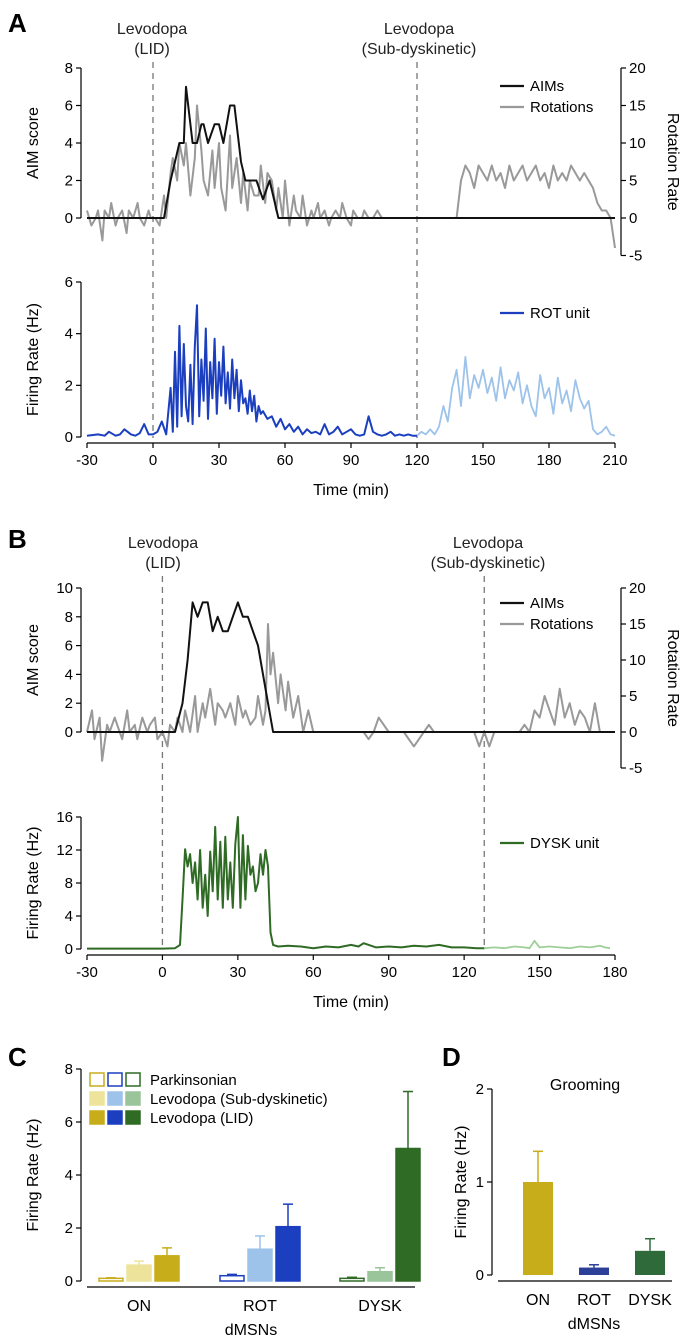  Describe the element at coordinates (69, 106) in the screenshot. I see `a-left-tick-label: 6` at that location.